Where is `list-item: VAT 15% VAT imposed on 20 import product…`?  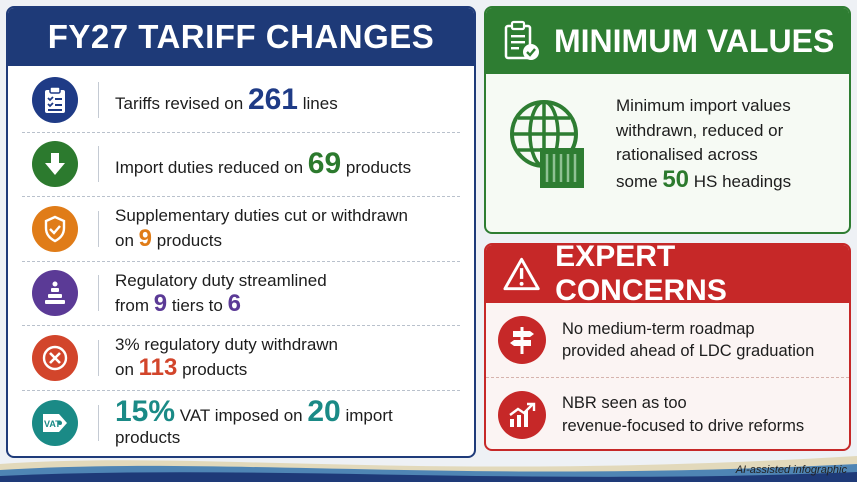 list-item: VAT 15% VAT imposed on 20 import product… is located at coordinates (241, 423).